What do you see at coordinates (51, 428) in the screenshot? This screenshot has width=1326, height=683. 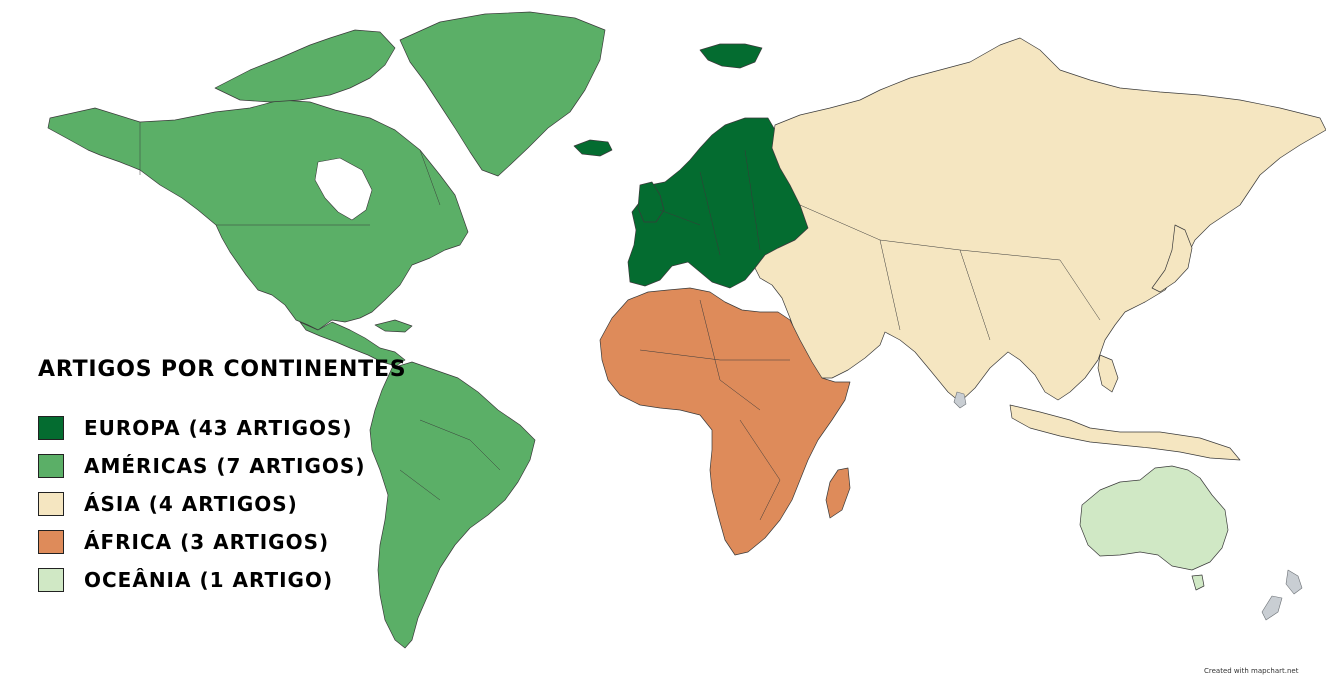 I see `legend-swatch-europe` at bounding box center [51, 428].